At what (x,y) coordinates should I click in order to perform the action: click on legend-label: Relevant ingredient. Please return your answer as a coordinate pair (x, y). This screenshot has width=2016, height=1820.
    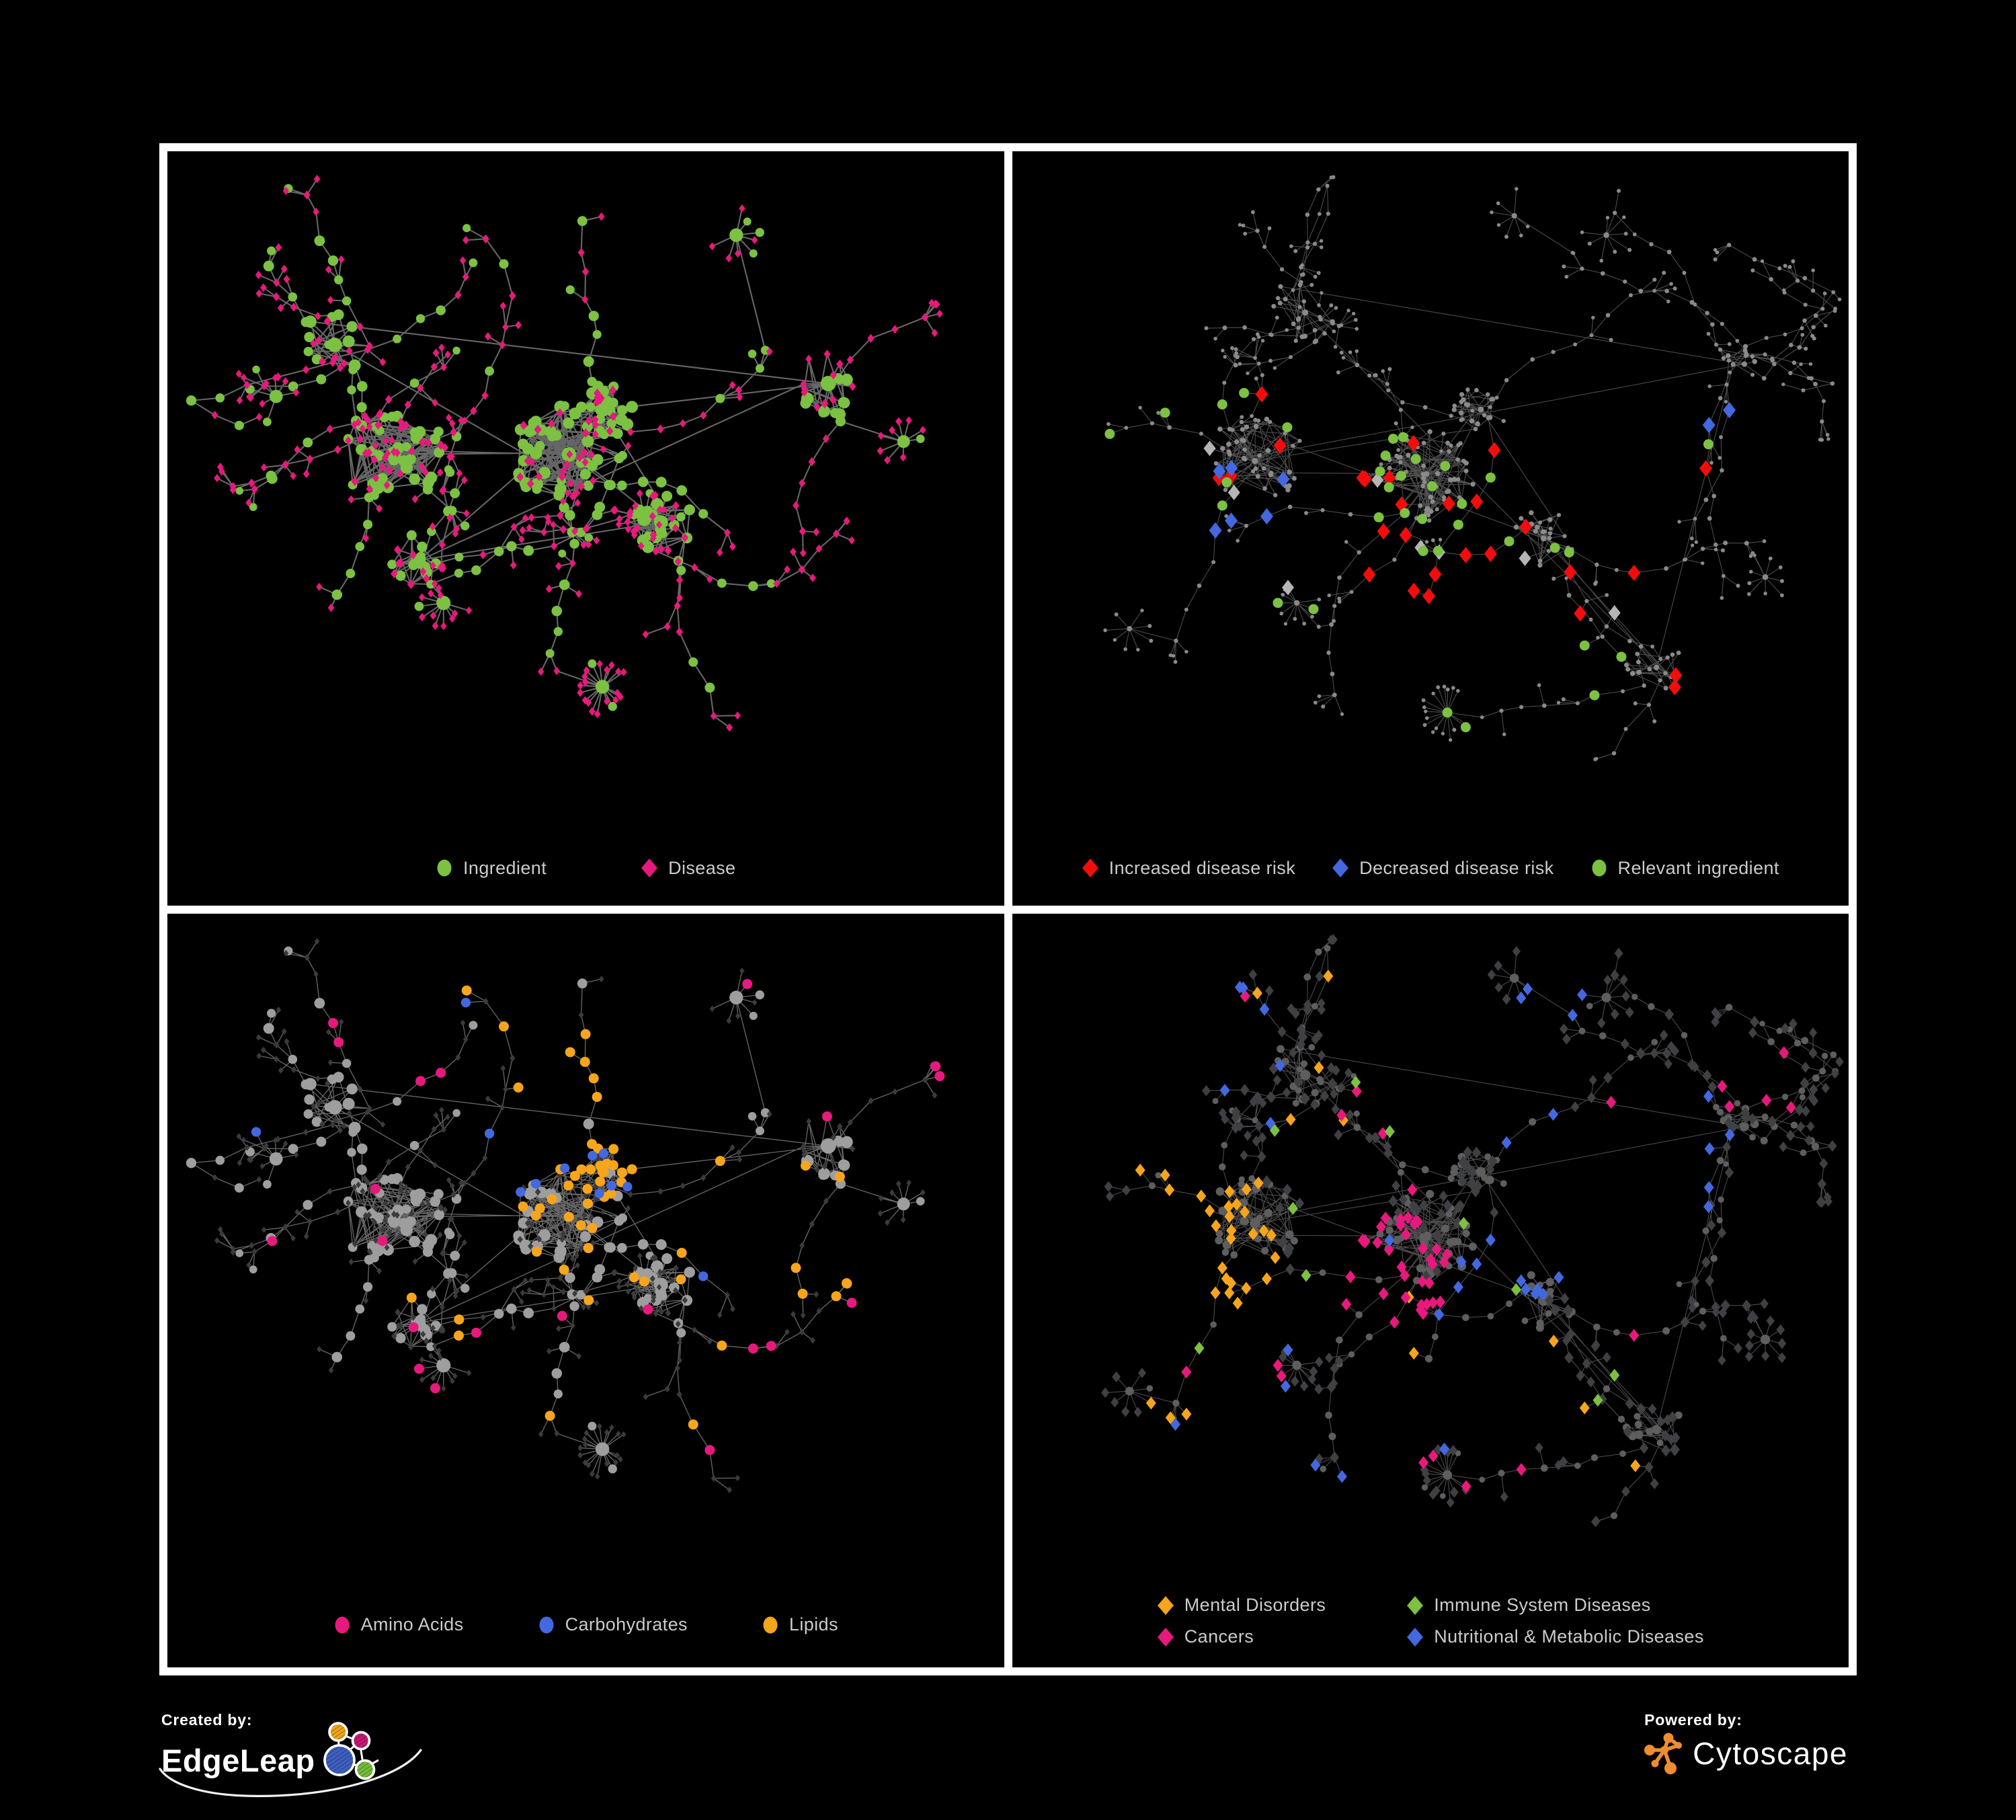
    Looking at the image, I should click on (1698, 867).